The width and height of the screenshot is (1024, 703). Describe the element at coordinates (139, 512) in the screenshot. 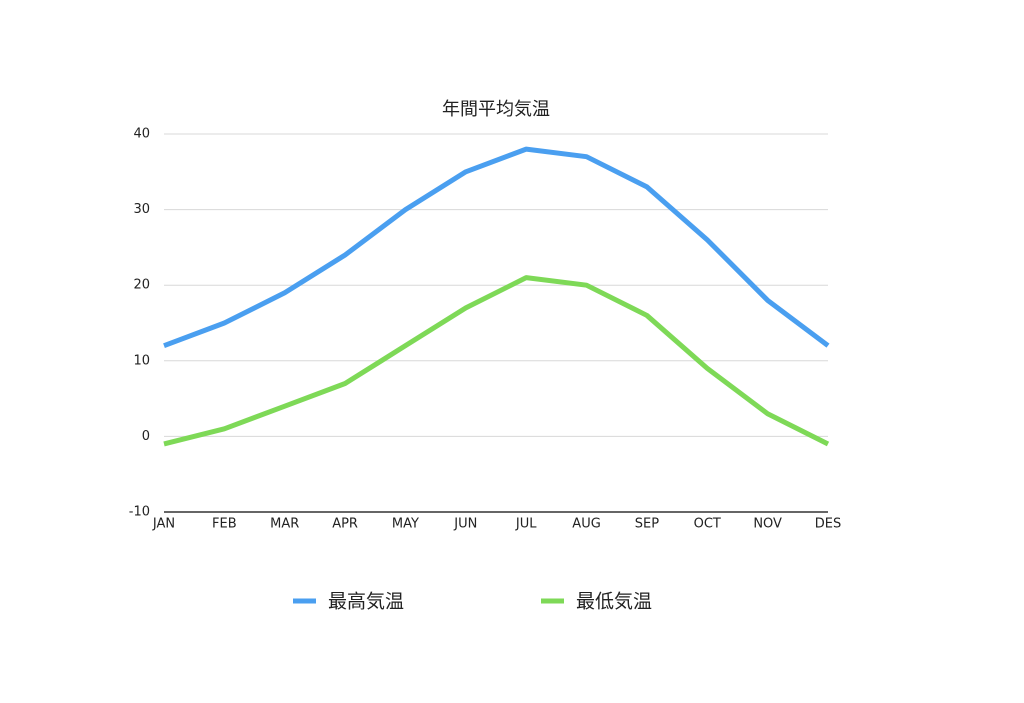

I see `y-tick-label: -10` at that location.